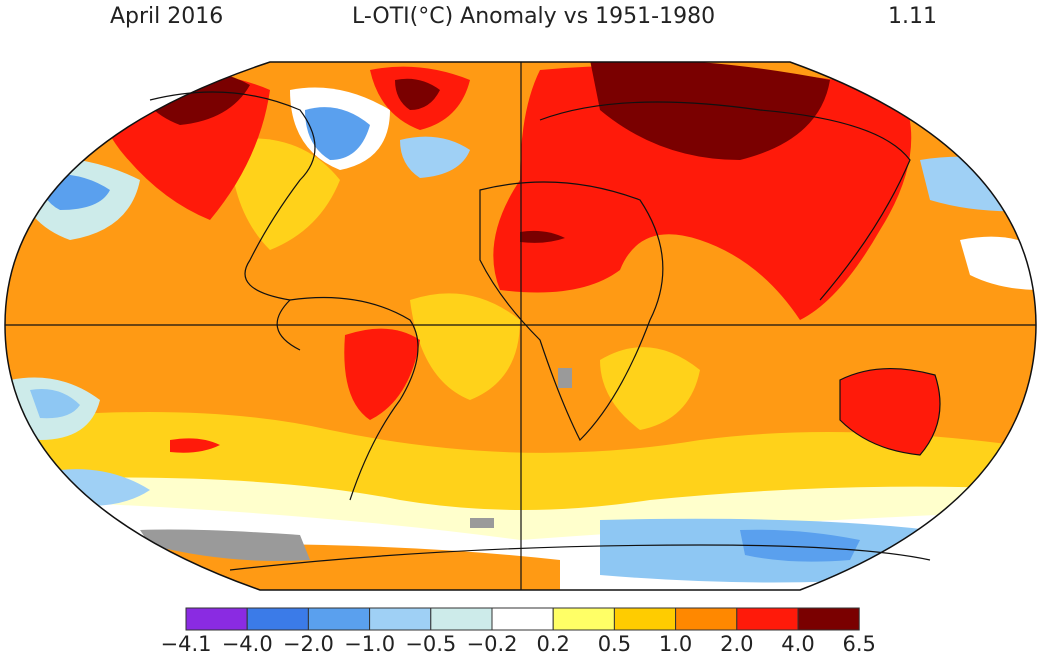 This screenshot has width=1050, height=656. What do you see at coordinates (912, 16) in the screenshot?
I see `global-mean-value: 1.11` at bounding box center [912, 16].